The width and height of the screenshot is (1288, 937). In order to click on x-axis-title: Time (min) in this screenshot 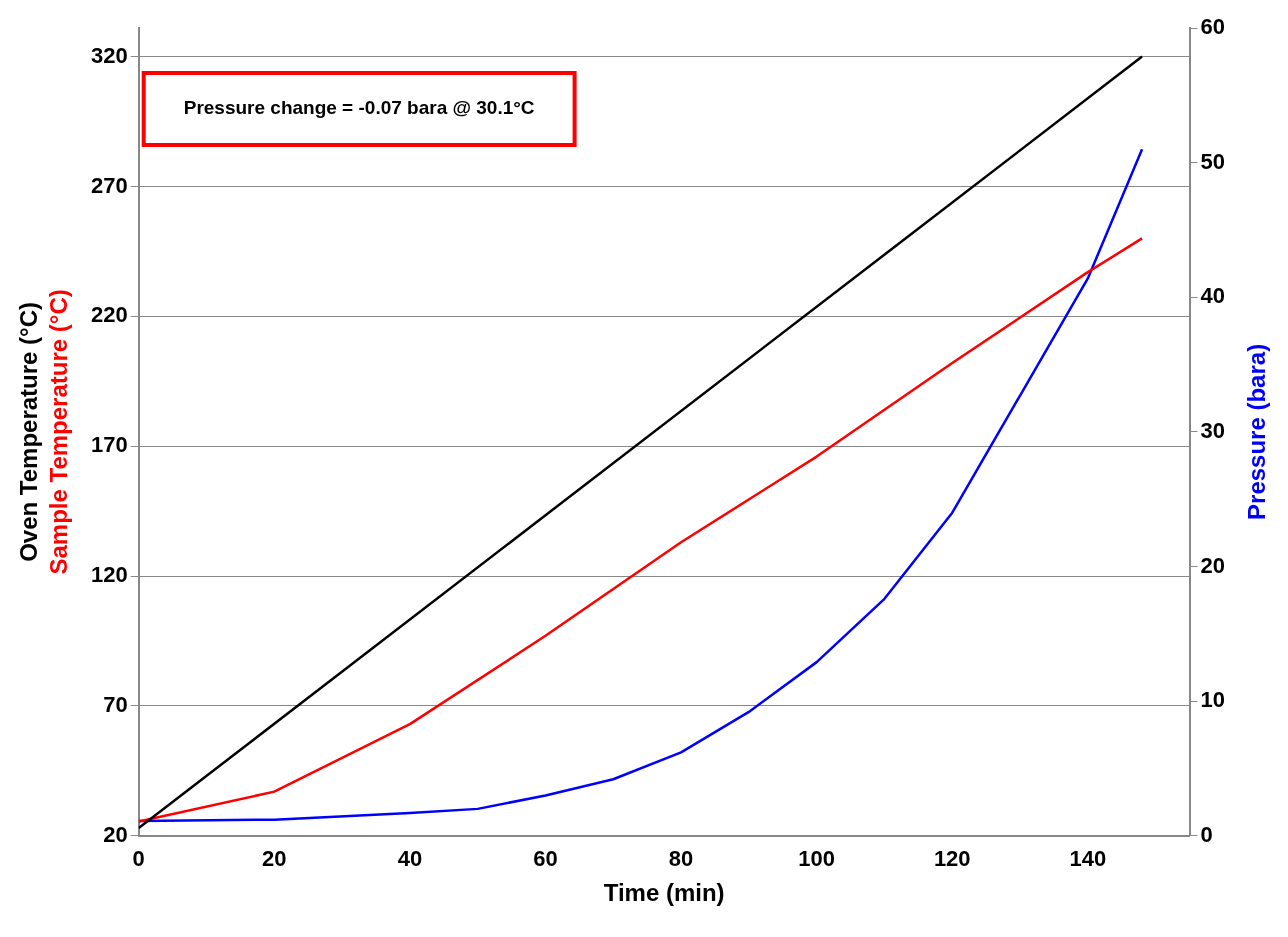, I will do `click(664, 893)`.